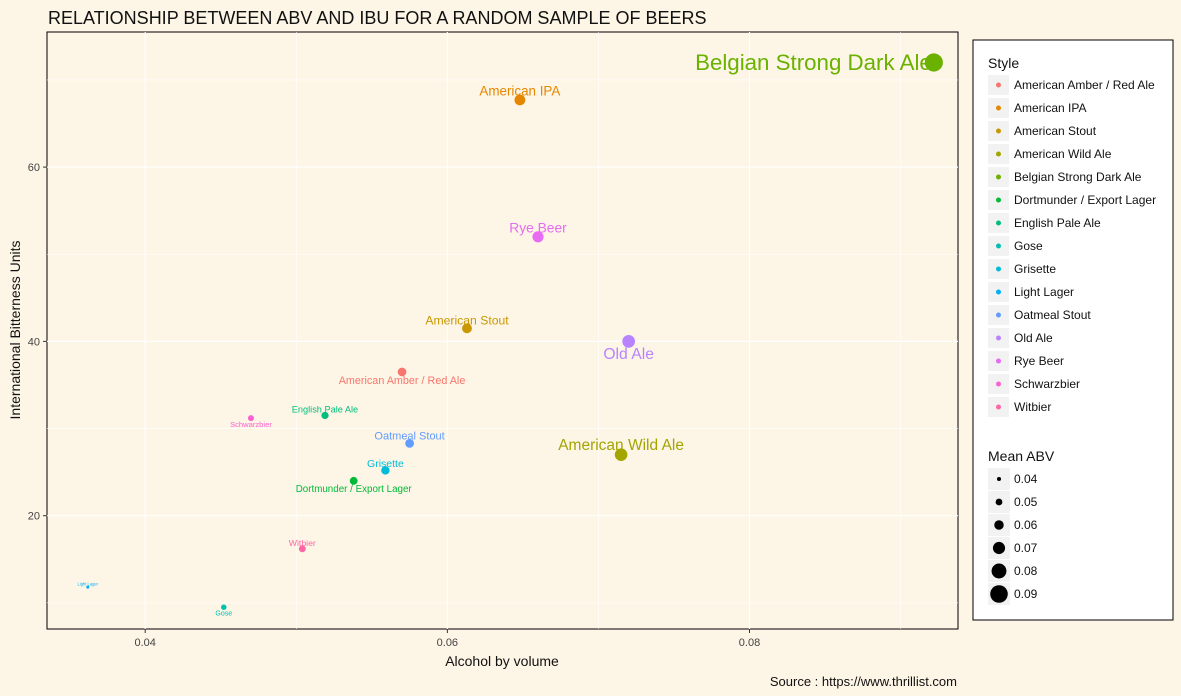  Describe the element at coordinates (1085, 200) in the screenshot. I see `legend-label: Dortmunder / Export Lager` at that location.